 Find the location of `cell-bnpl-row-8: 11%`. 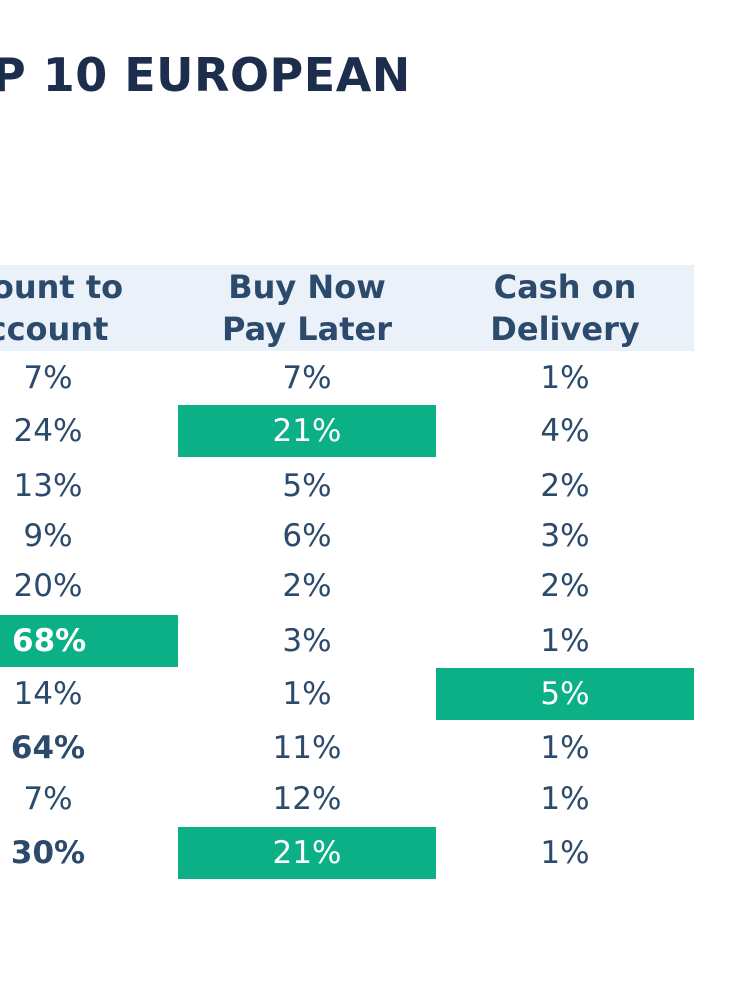

cell-bnpl-row-8: 11% is located at coordinates (307, 748).